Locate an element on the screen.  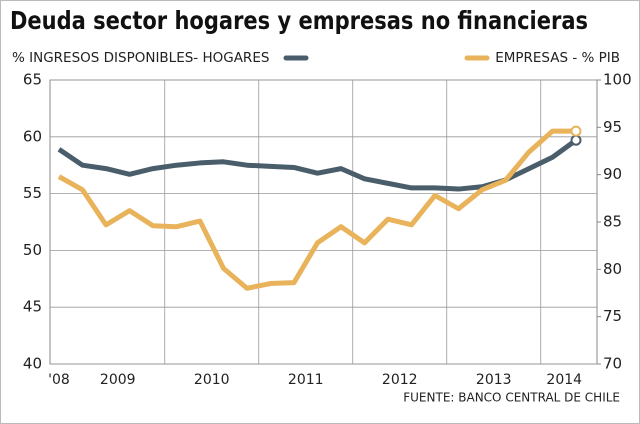
x-tick-label: 2013 is located at coordinates (494, 380).